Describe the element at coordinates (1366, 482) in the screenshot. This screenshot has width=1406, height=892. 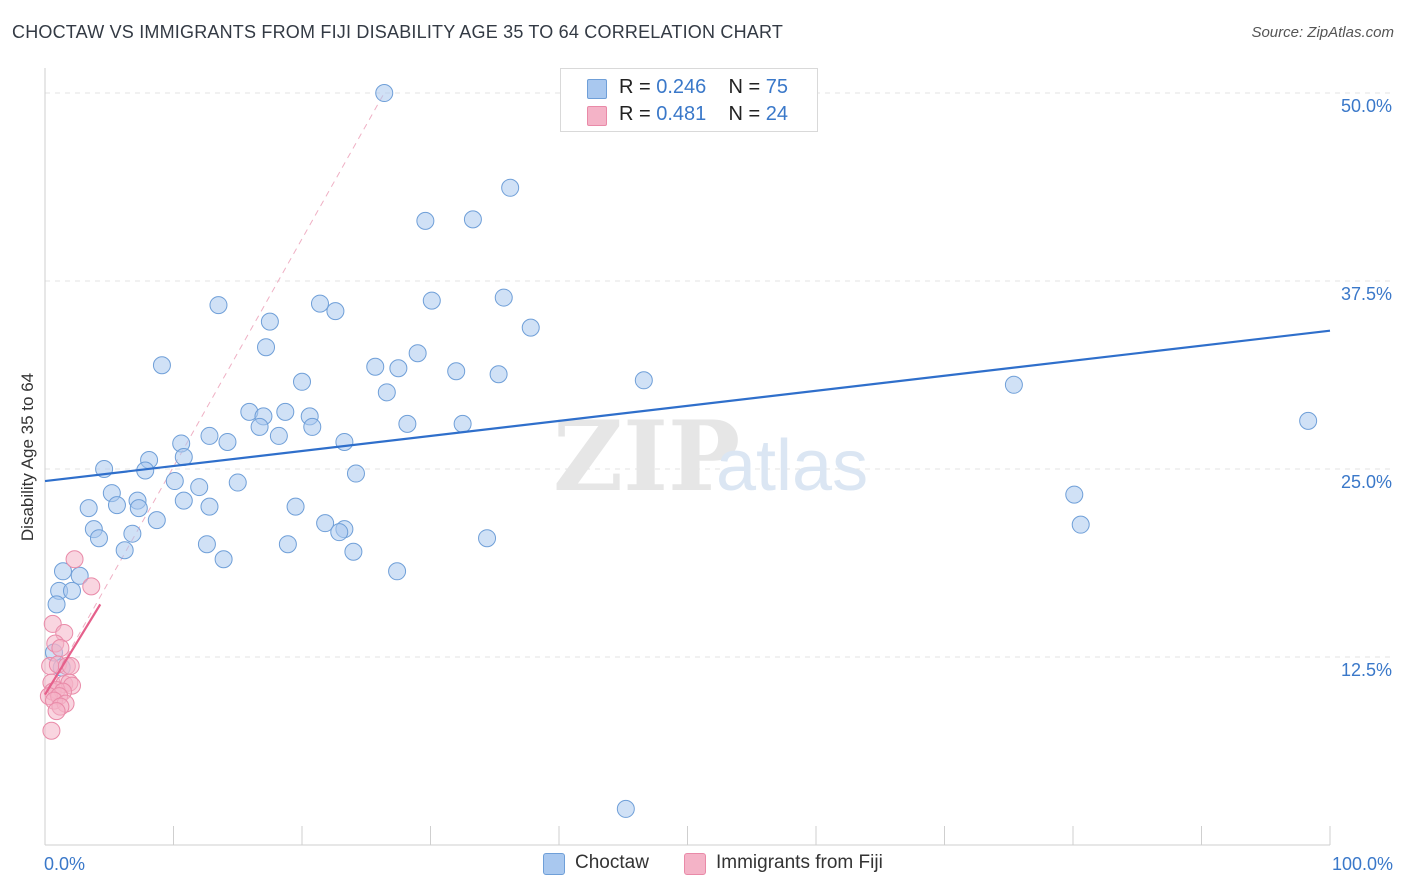
I see `y-tick-label: 25.0%` at that location.